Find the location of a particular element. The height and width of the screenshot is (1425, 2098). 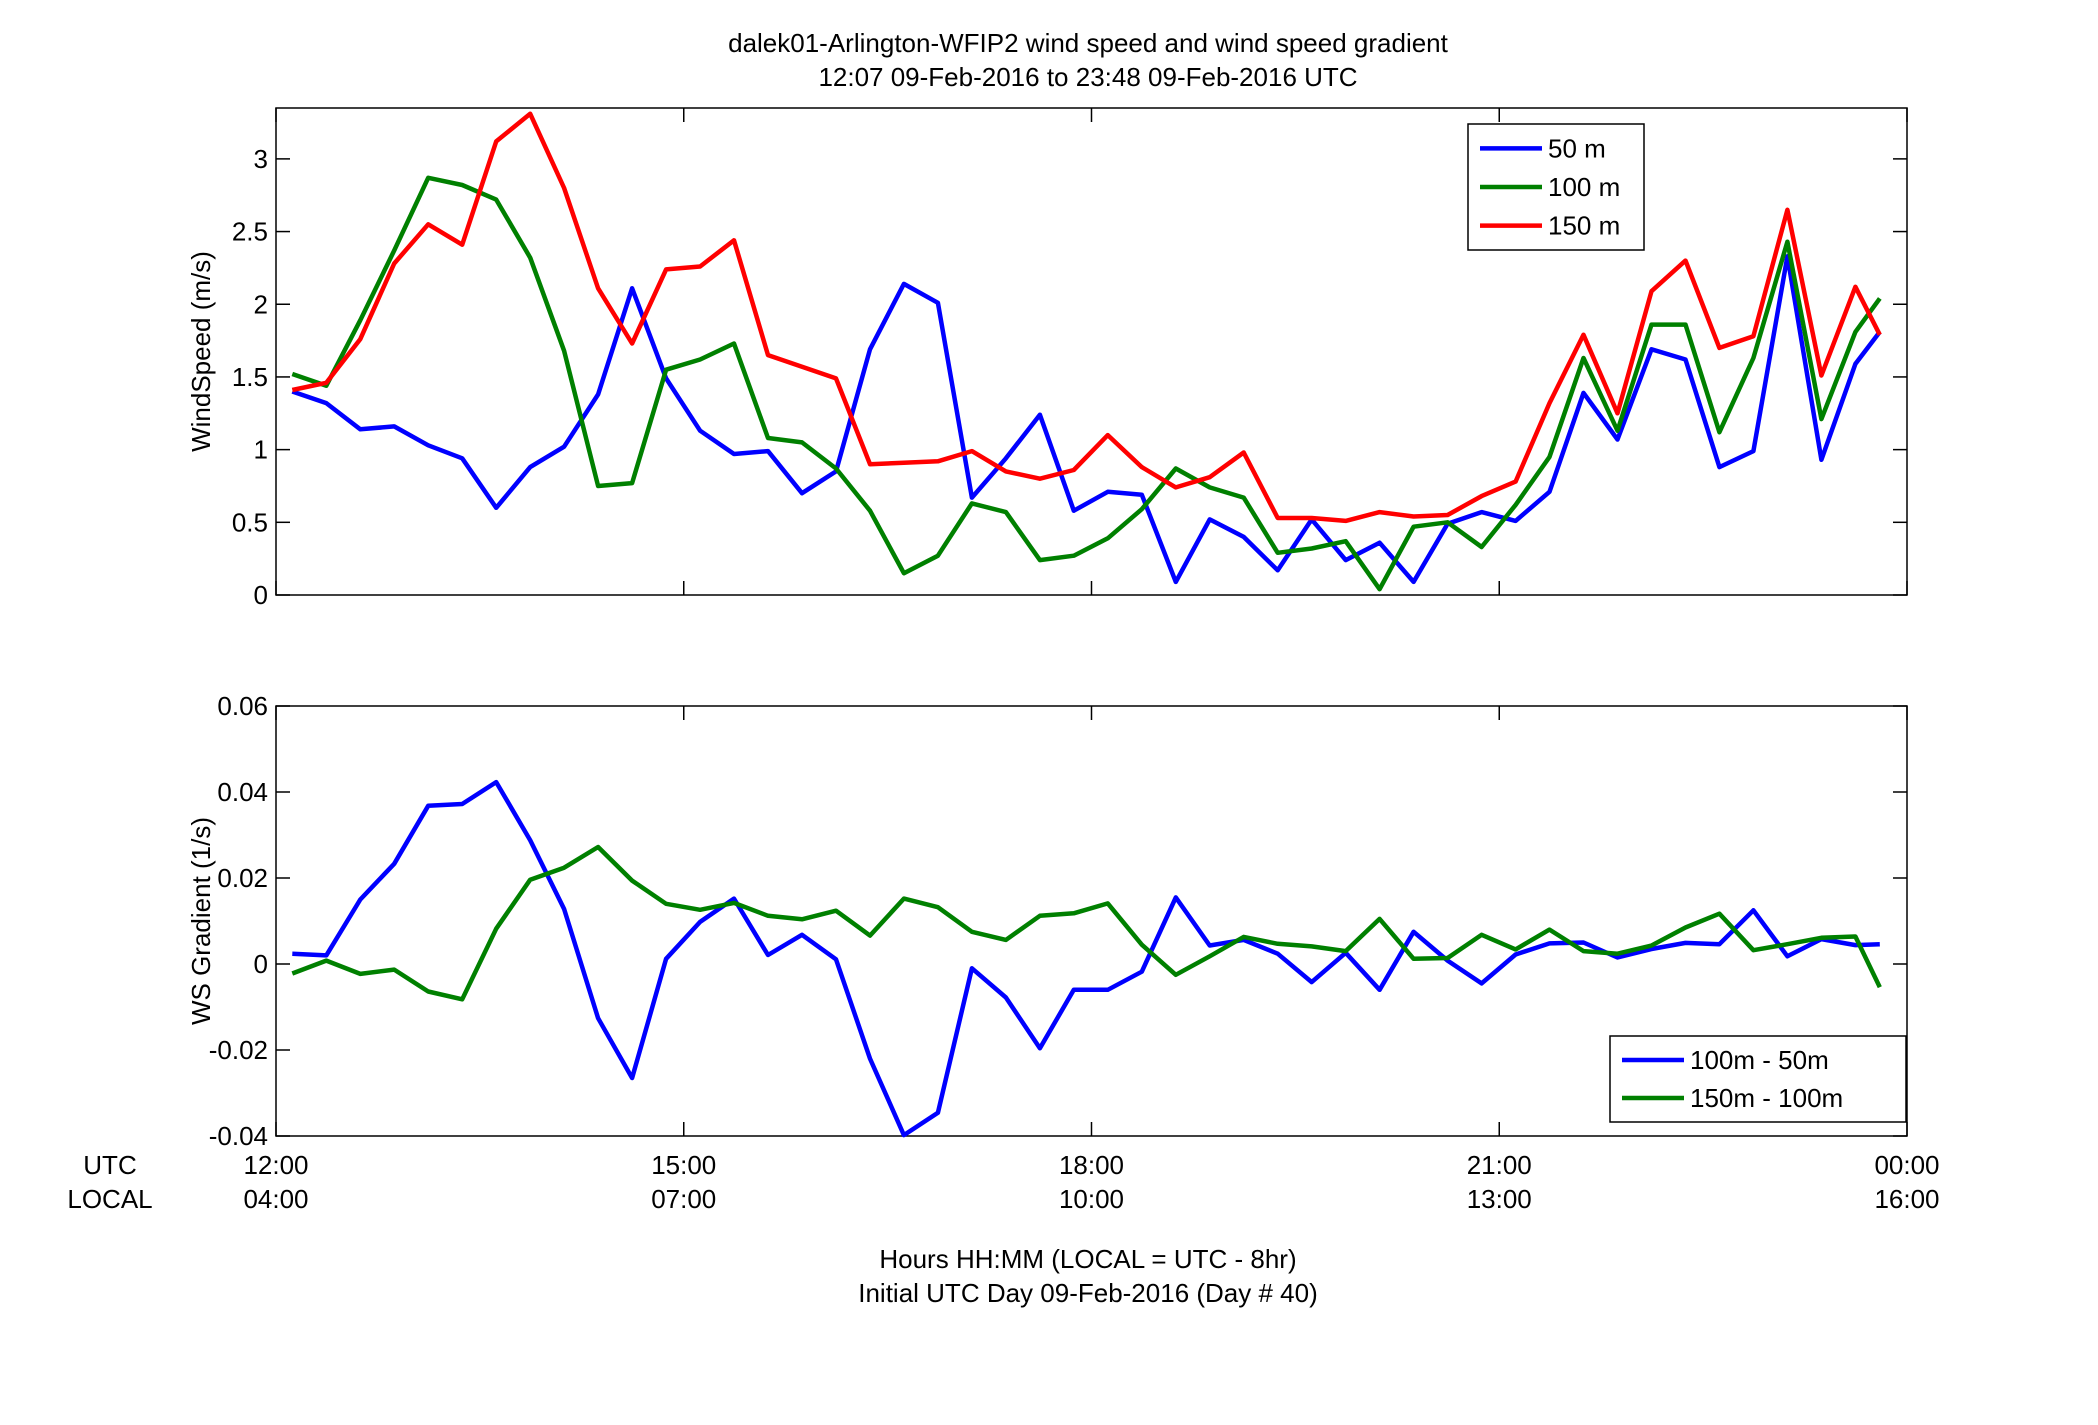

x-tick-label-local: 13:00 is located at coordinates (1499, 1199).